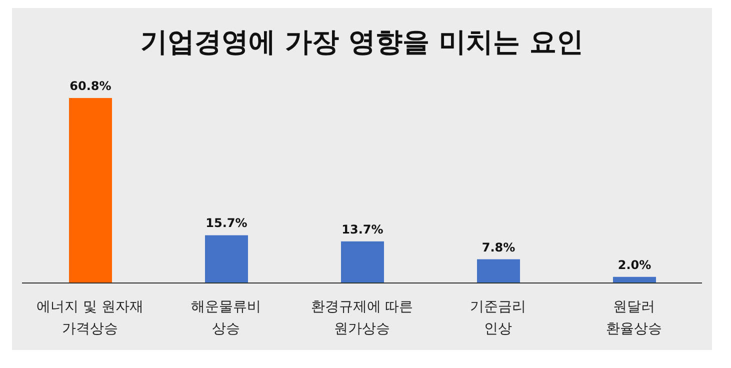 This screenshot has height=368, width=731. What do you see at coordinates (90, 318) in the screenshot?
I see `x-tick-label: 에너지 및 원자재 가격상승` at bounding box center [90, 318].